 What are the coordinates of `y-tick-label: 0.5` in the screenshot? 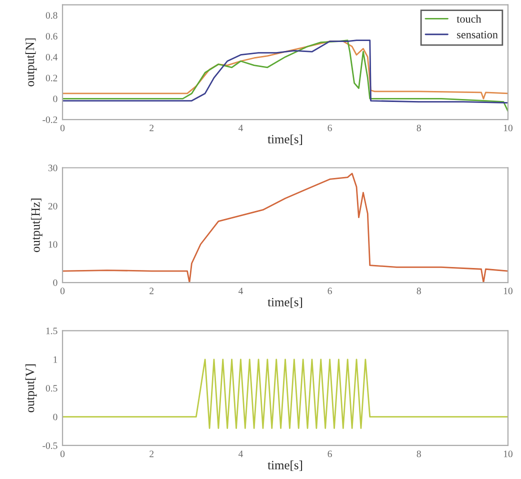 It's located at (52, 388).